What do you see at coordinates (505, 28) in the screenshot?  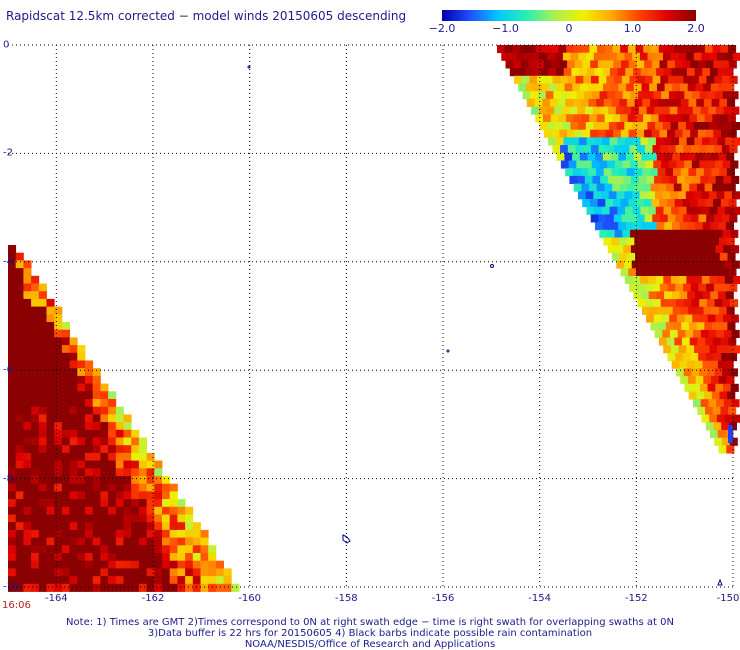 I see `colorbar-tick: −1.0` at bounding box center [505, 28].